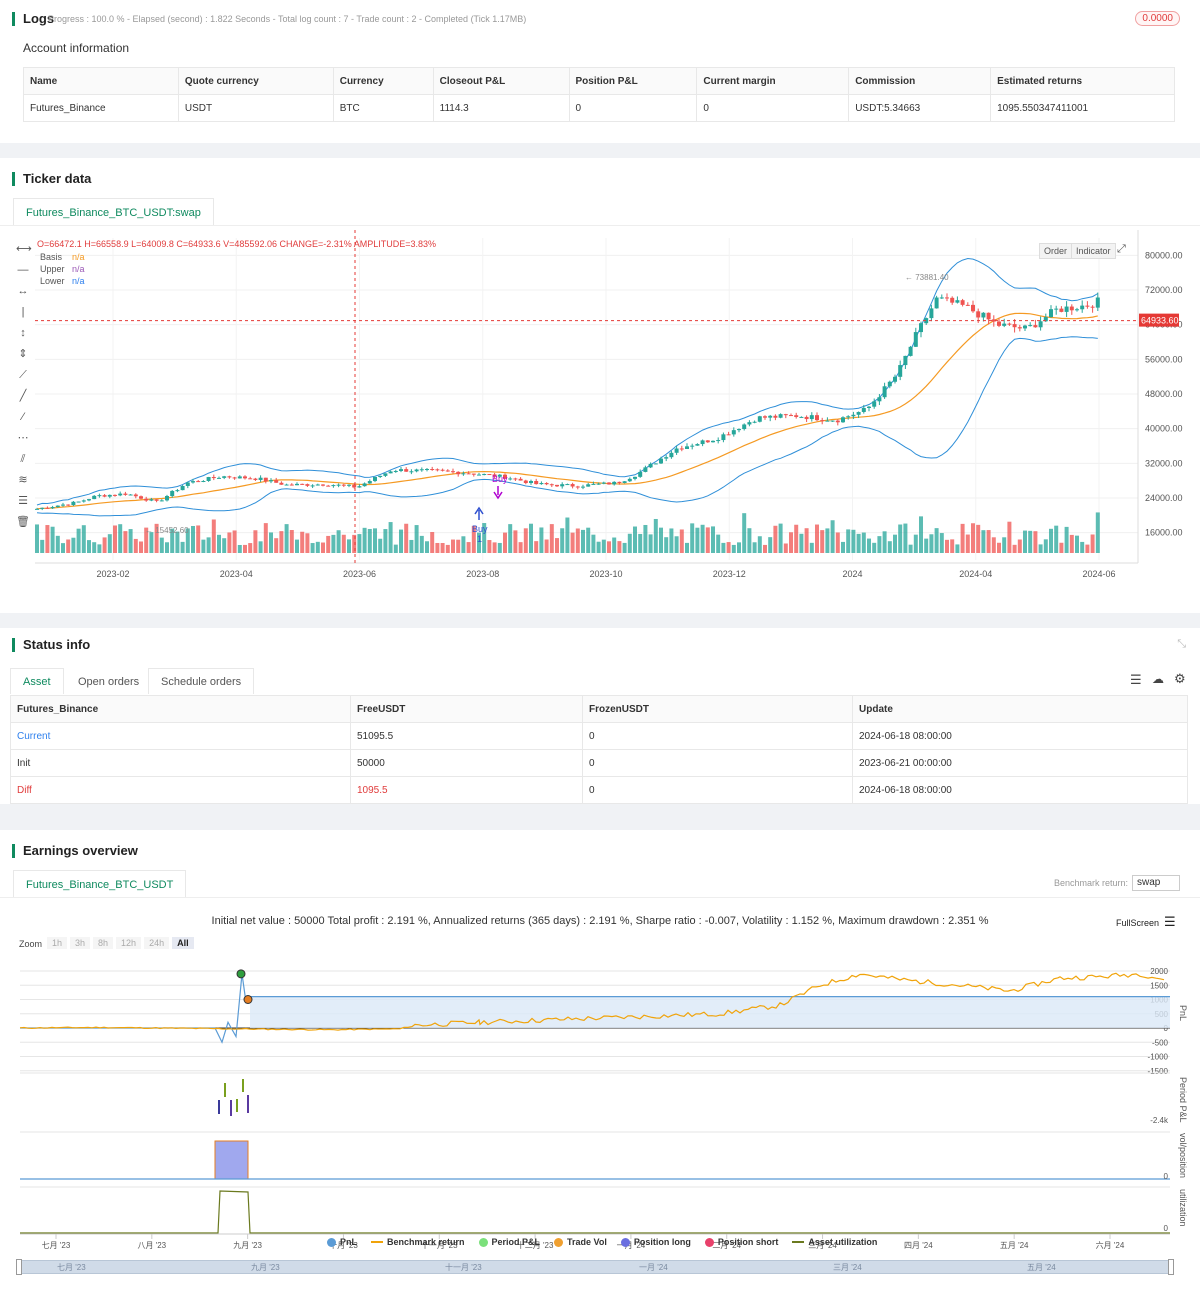 This screenshot has width=1200, height=1295. What do you see at coordinates (1164, 255) in the screenshot?
I see `price-tick-label: 80000.00` at bounding box center [1164, 255].